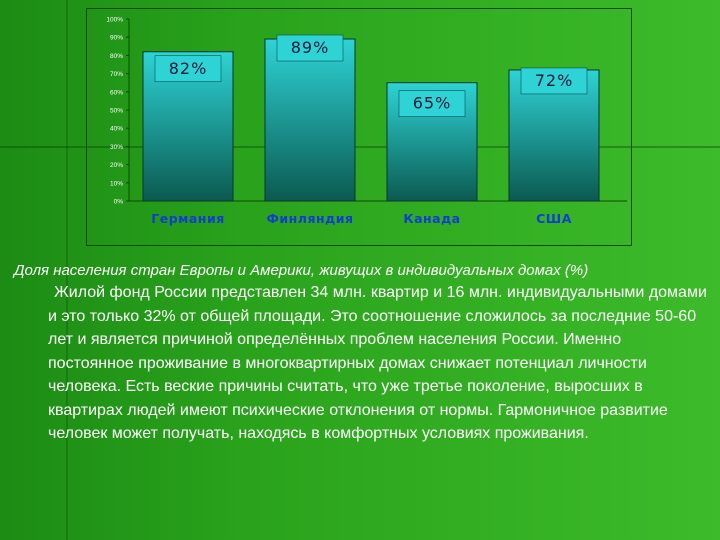 The width and height of the screenshot is (720, 540). I want to click on x-tick-label: США, so click(554, 218).